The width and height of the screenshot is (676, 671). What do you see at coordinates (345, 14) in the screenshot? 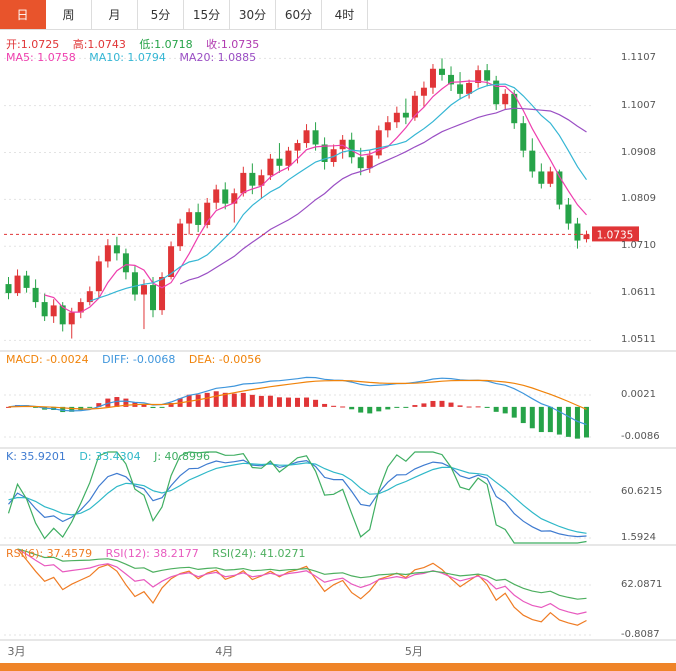
I see `tab-4hour: 4时` at bounding box center [345, 14].